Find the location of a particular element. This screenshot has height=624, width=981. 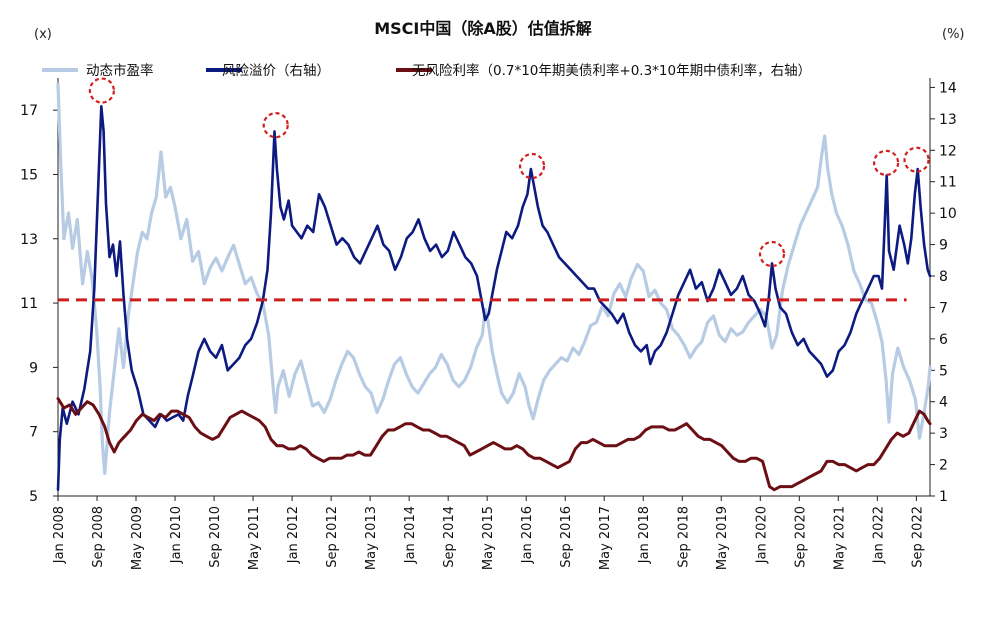

x-tick-label: Sep 2014 is located at coordinates (449, 537).